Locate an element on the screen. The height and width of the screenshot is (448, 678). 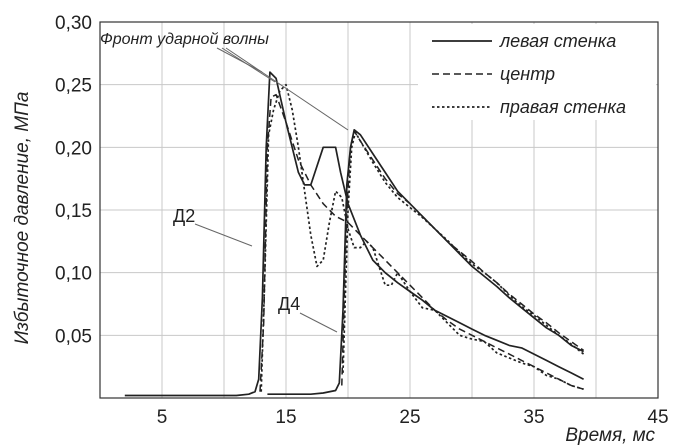
legend: левая стенка центр правая стенка is located at coordinates (537, 72).